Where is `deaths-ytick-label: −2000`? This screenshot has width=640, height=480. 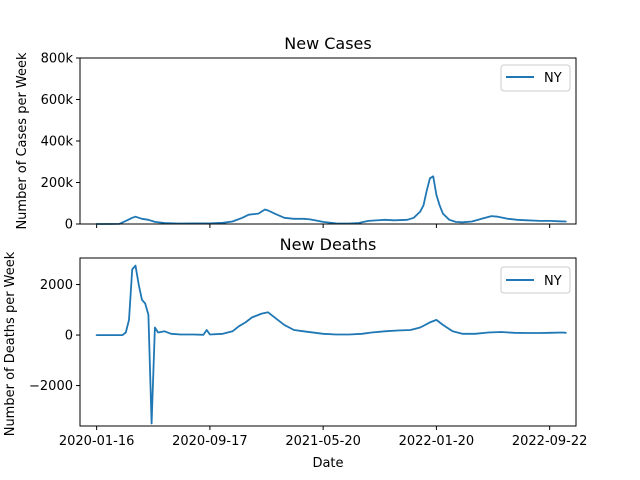 deaths-ytick-label: −2000 is located at coordinates (51, 386).